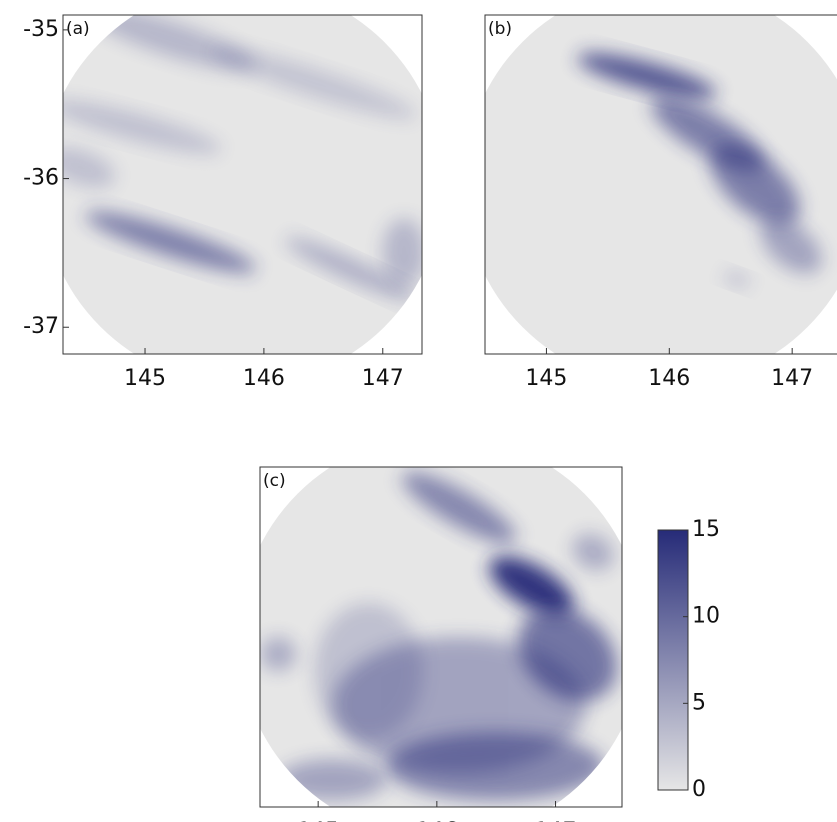 Image resolution: width=837 pixels, height=822 pixels. Describe the element at coordinates (274, 481) in the screenshot. I see `panel-label: (c)` at that location.